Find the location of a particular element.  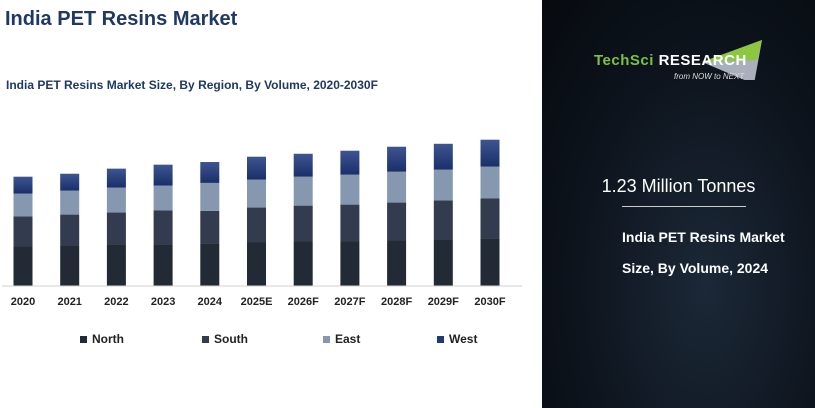

logo-tagline: from NOW to NEXT is located at coordinates (709, 76).